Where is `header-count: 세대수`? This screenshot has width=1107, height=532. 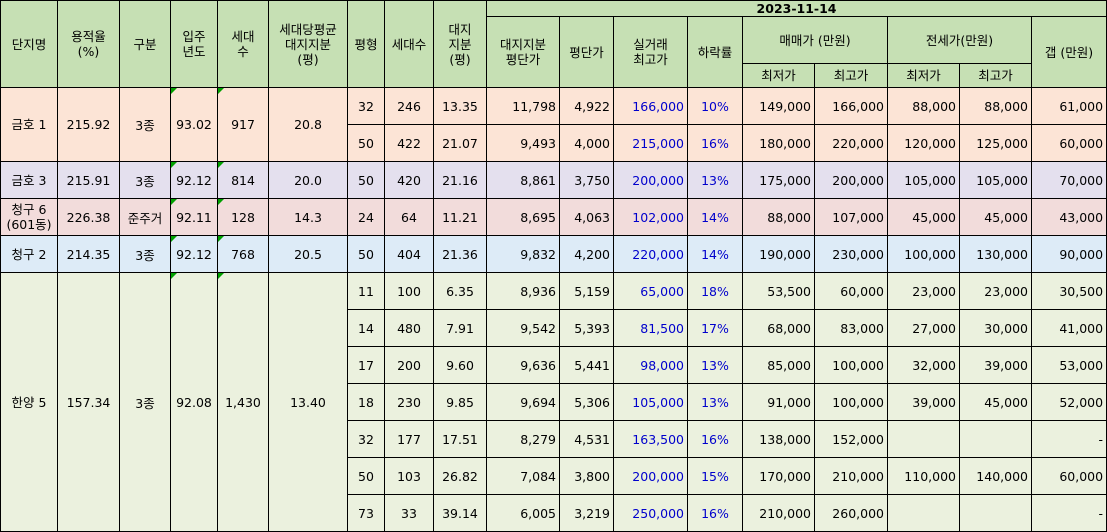 header-count: 세대수 is located at coordinates (409, 44).